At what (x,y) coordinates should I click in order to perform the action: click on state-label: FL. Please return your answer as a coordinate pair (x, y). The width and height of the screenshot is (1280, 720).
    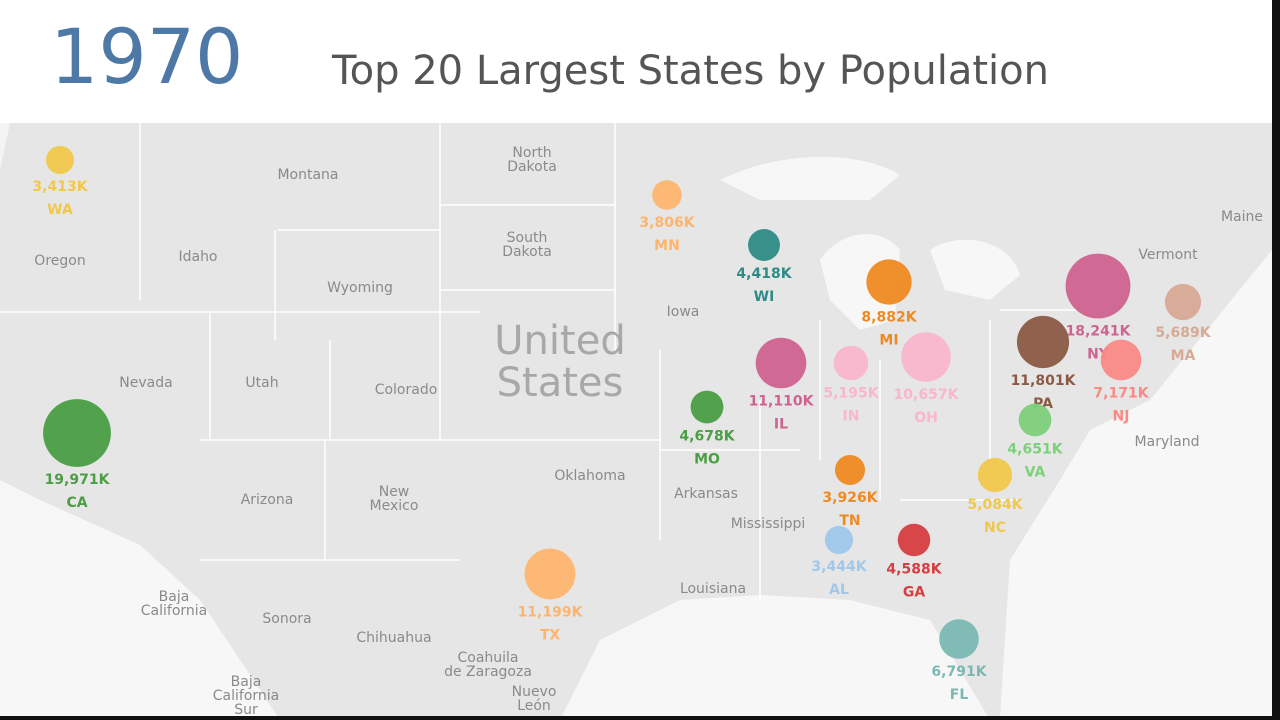
    Looking at the image, I should click on (959, 695).